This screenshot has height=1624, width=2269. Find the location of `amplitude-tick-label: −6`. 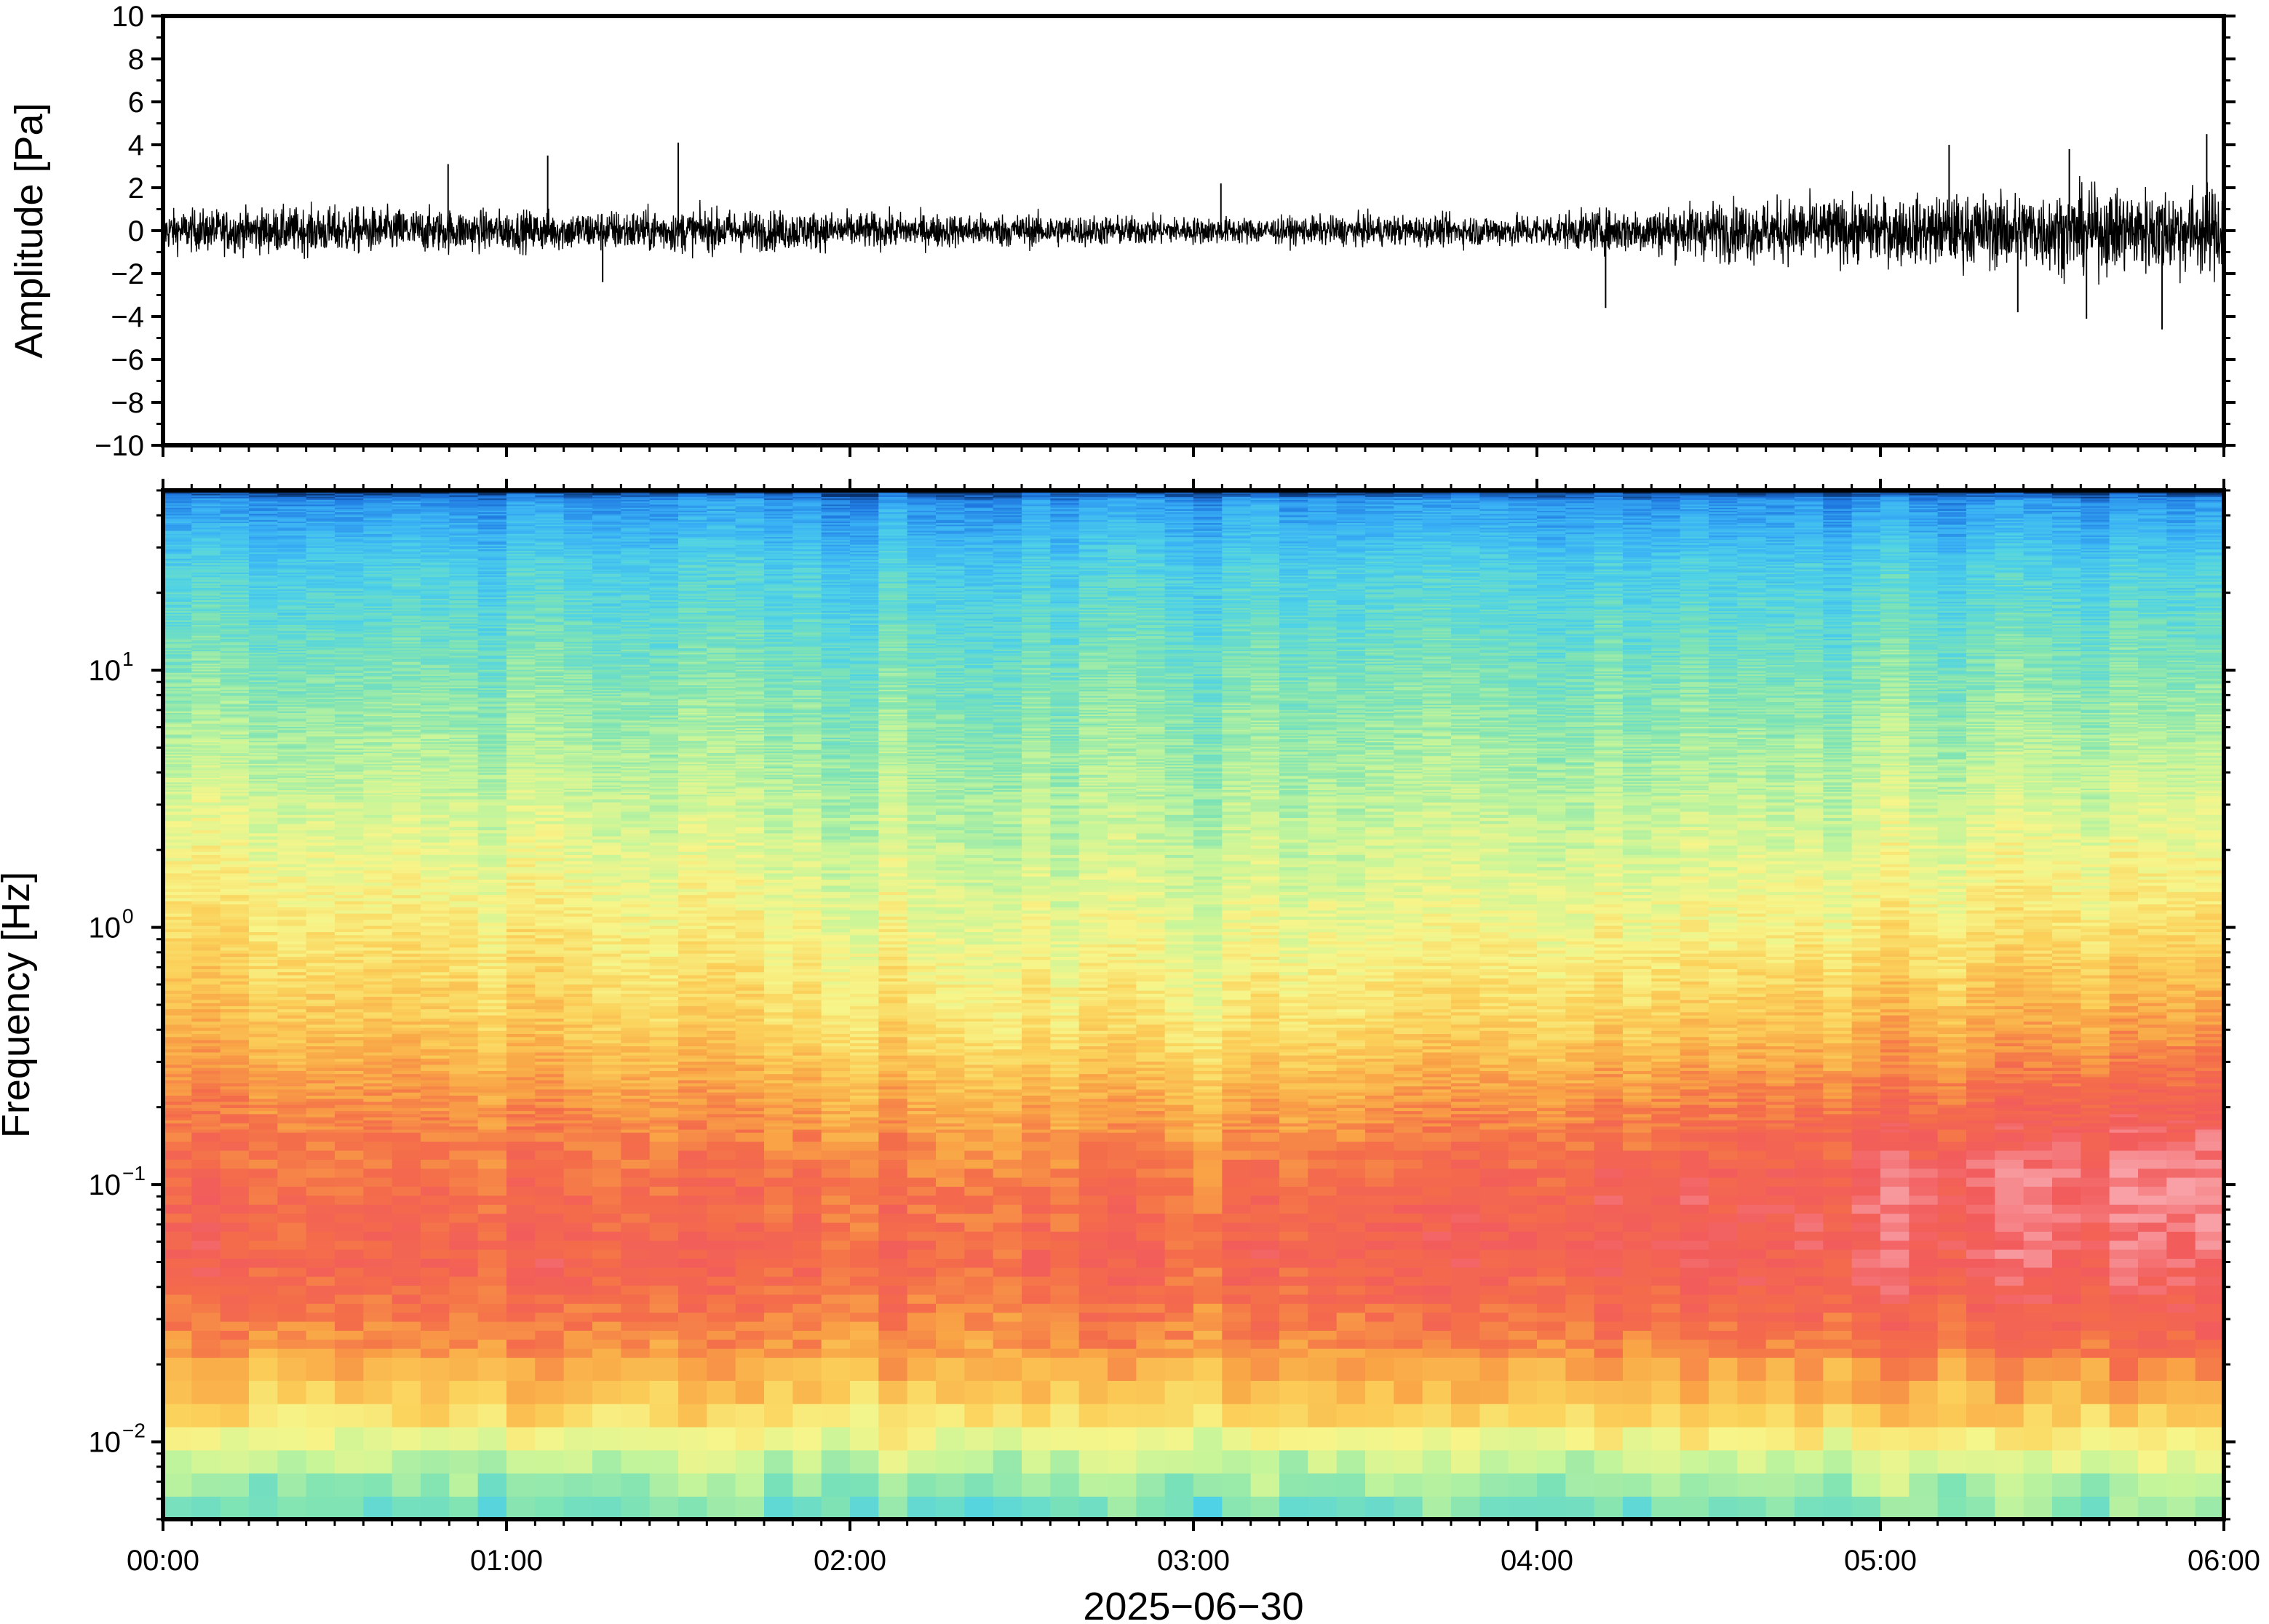

amplitude-tick-label: −6 is located at coordinates (127, 360).